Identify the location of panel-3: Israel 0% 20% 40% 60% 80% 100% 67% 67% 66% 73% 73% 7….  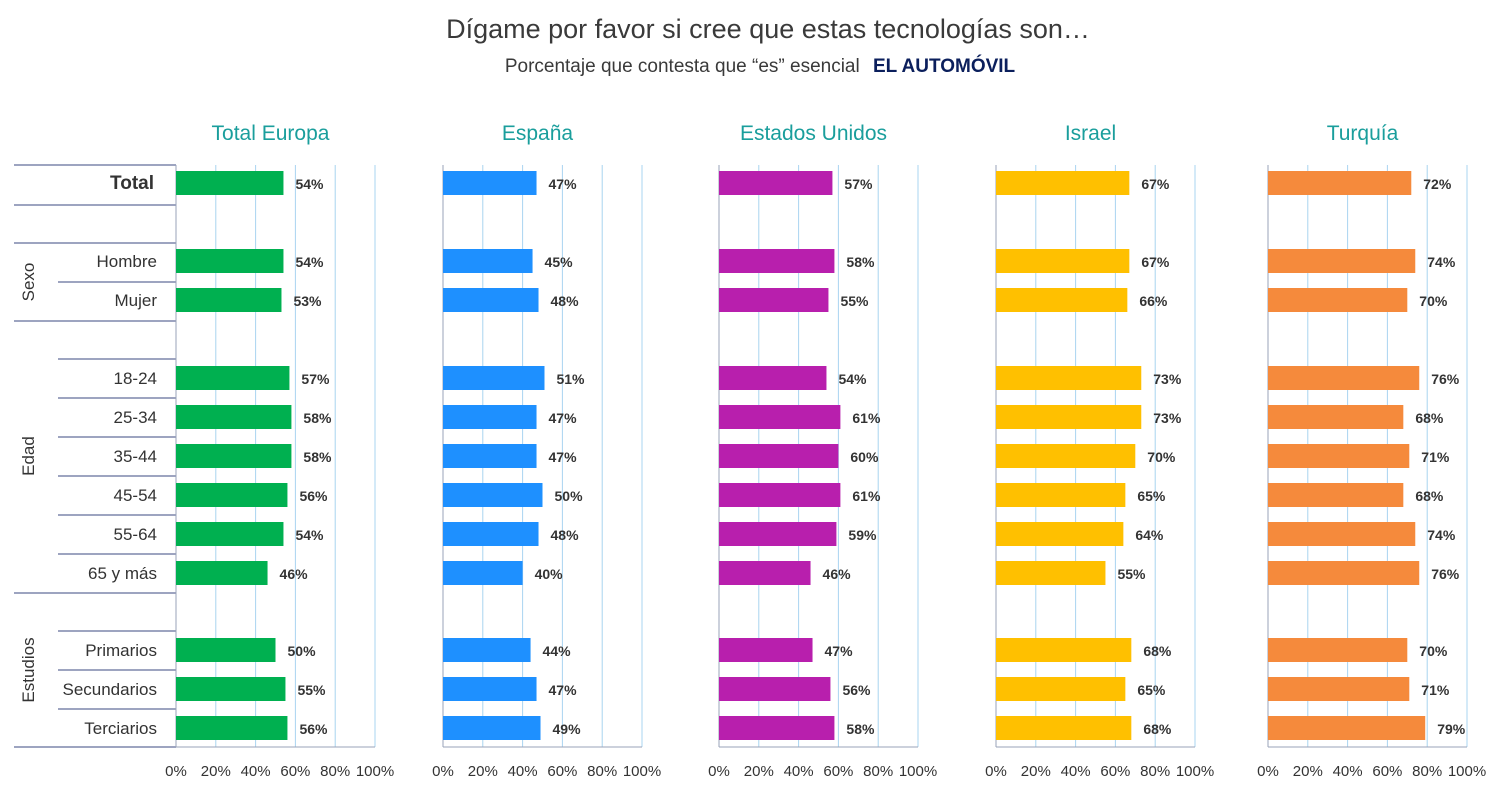
(1099, 451).